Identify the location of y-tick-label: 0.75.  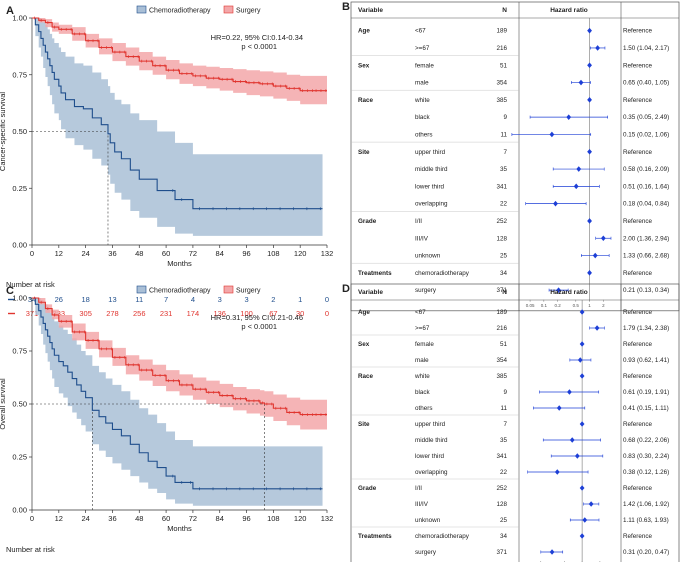
(19, 351).